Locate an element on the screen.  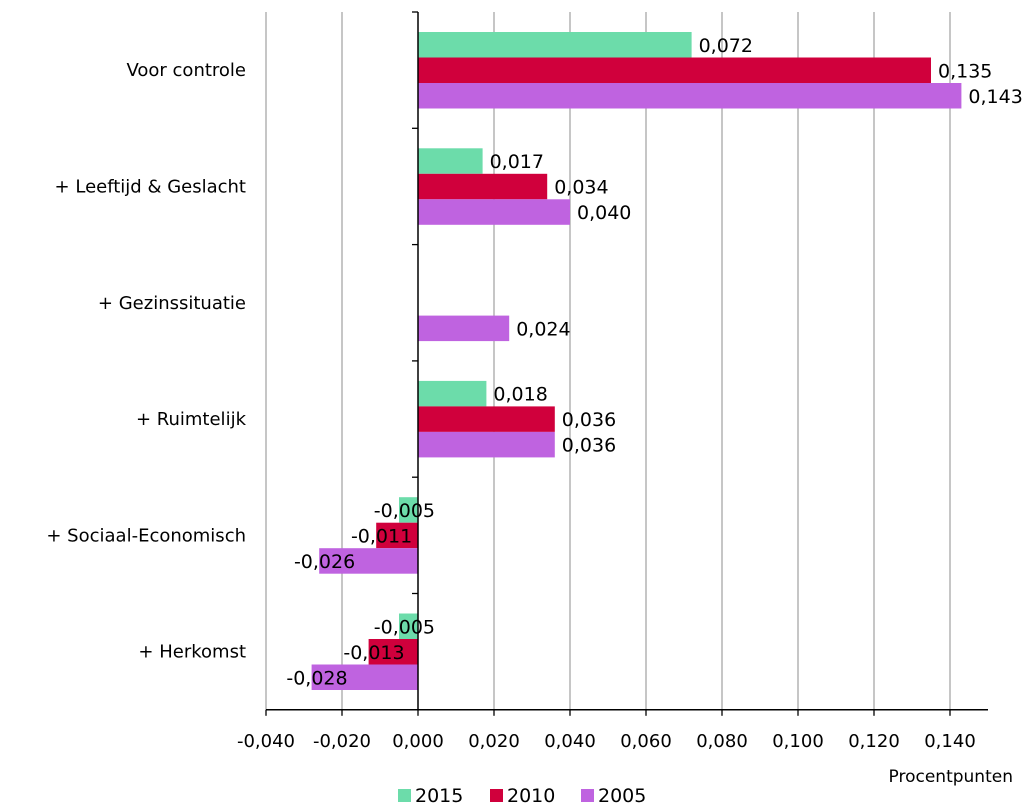
value-label: 0,040 is located at coordinates (604, 213).